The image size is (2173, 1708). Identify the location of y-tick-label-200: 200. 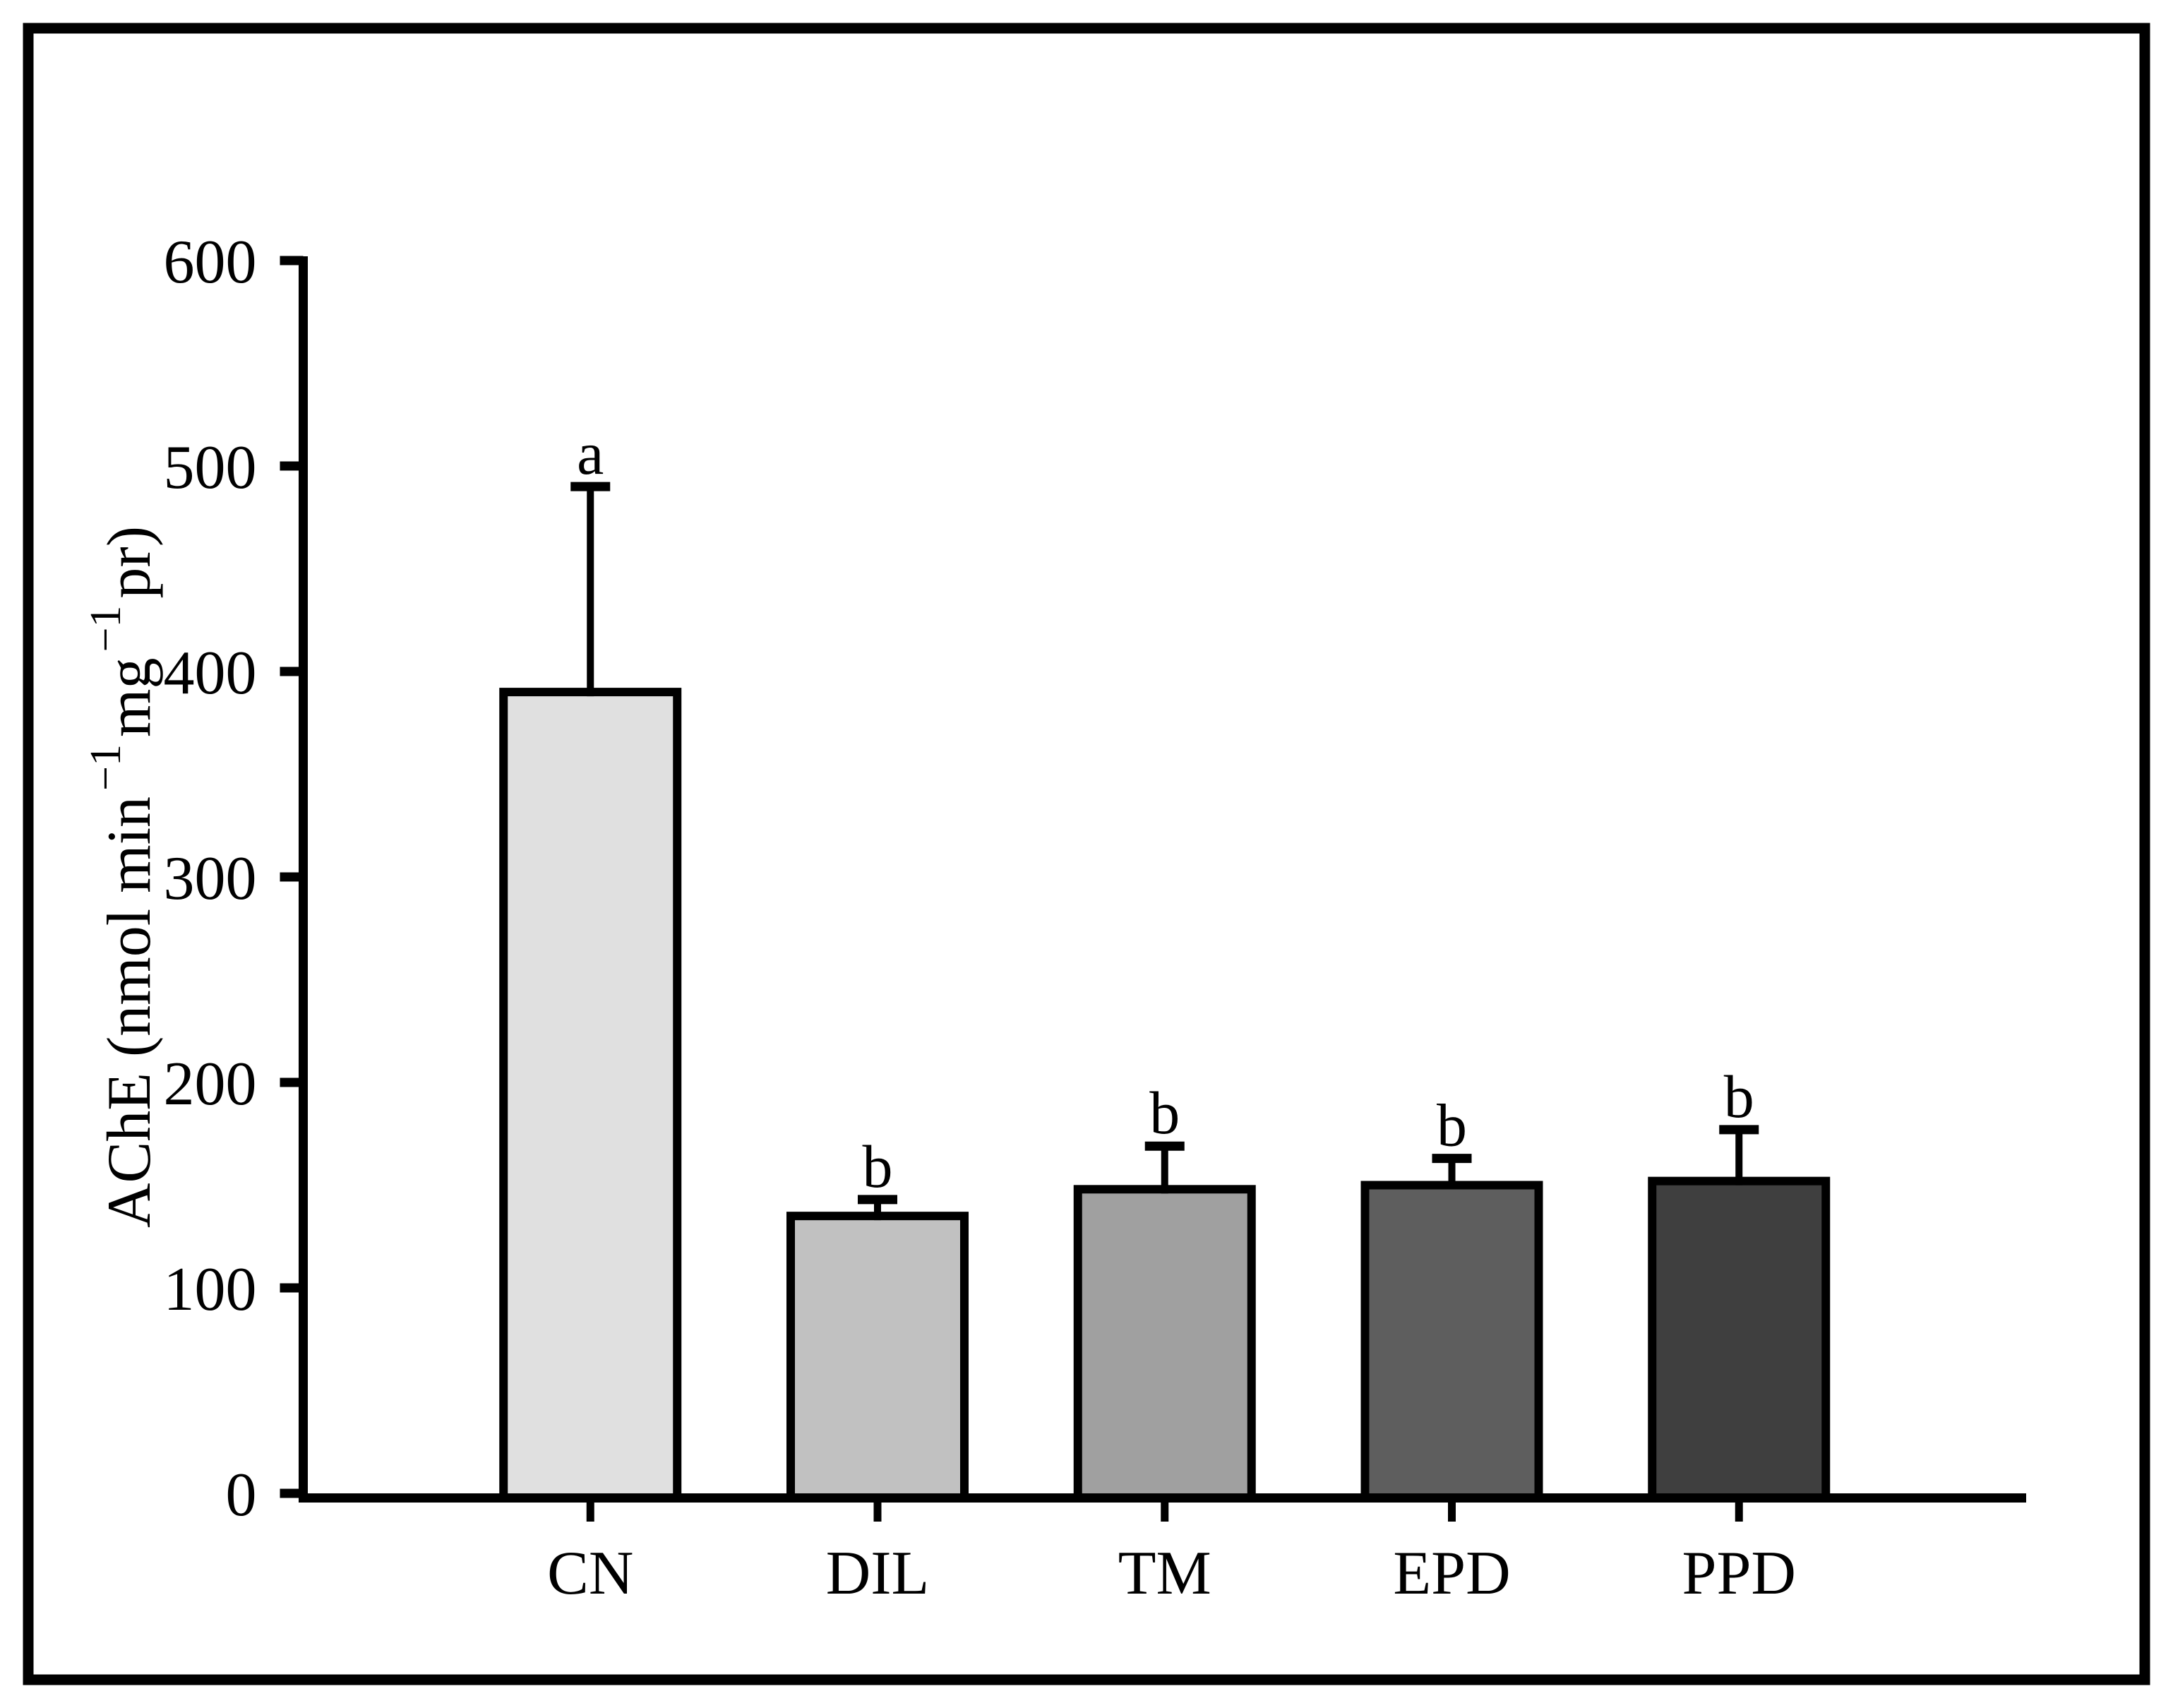
(211, 1084).